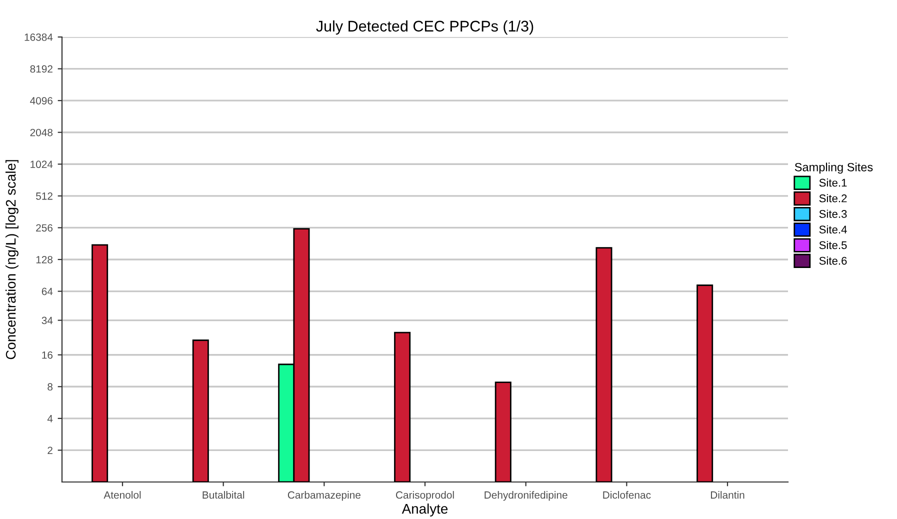  Describe the element at coordinates (41, 132) in the screenshot. I see `y-tick-label: 2048` at that location.